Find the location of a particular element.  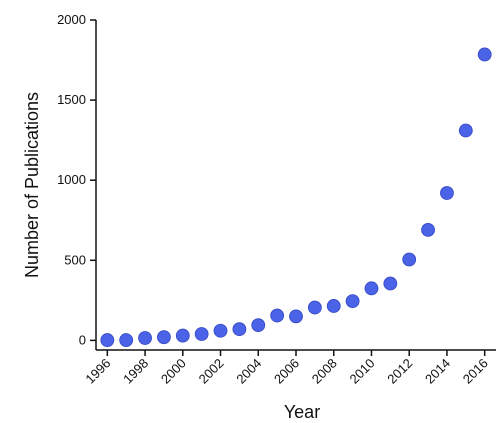

x-tick-label: 2002 is located at coordinates (211, 371).